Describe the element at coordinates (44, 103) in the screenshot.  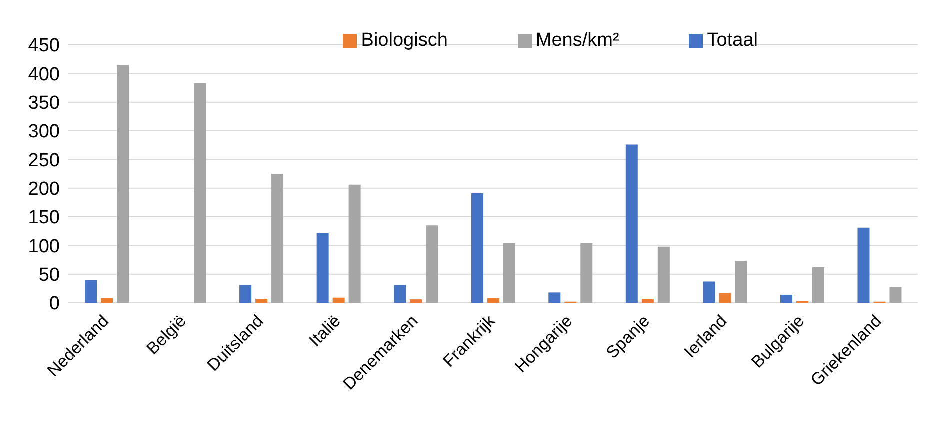
I see `y-tick-label: 350` at that location.